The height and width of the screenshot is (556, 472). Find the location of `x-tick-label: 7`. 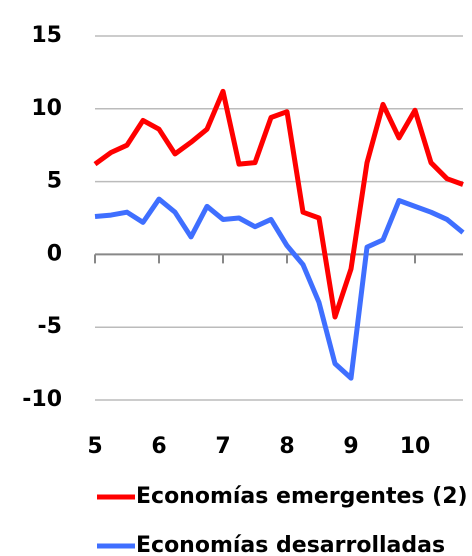

x-tick-label: 7 is located at coordinates (222, 446).